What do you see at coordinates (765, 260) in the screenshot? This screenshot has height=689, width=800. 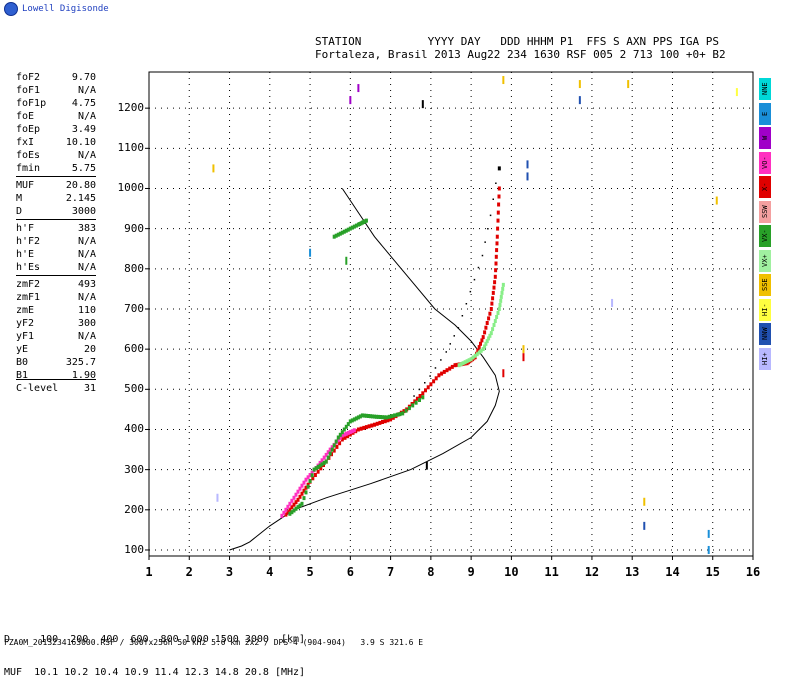 I see `mode-legend-label: VX+` at bounding box center [765, 260].